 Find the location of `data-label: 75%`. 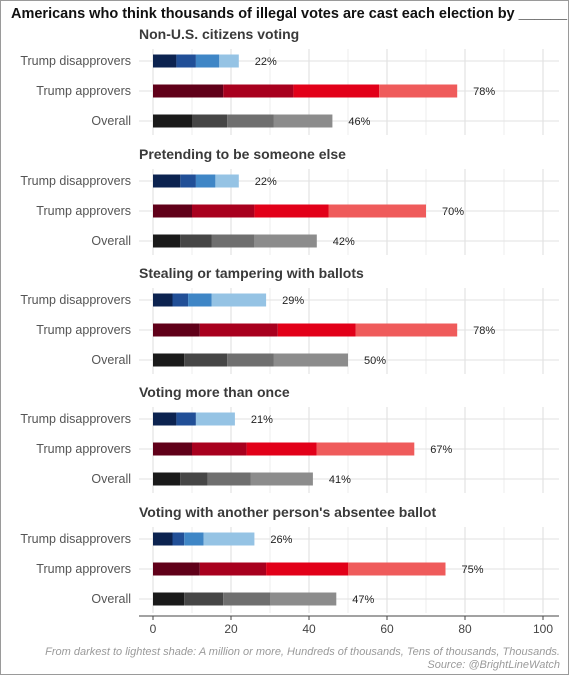

data-label: 75% is located at coordinates (472, 570).